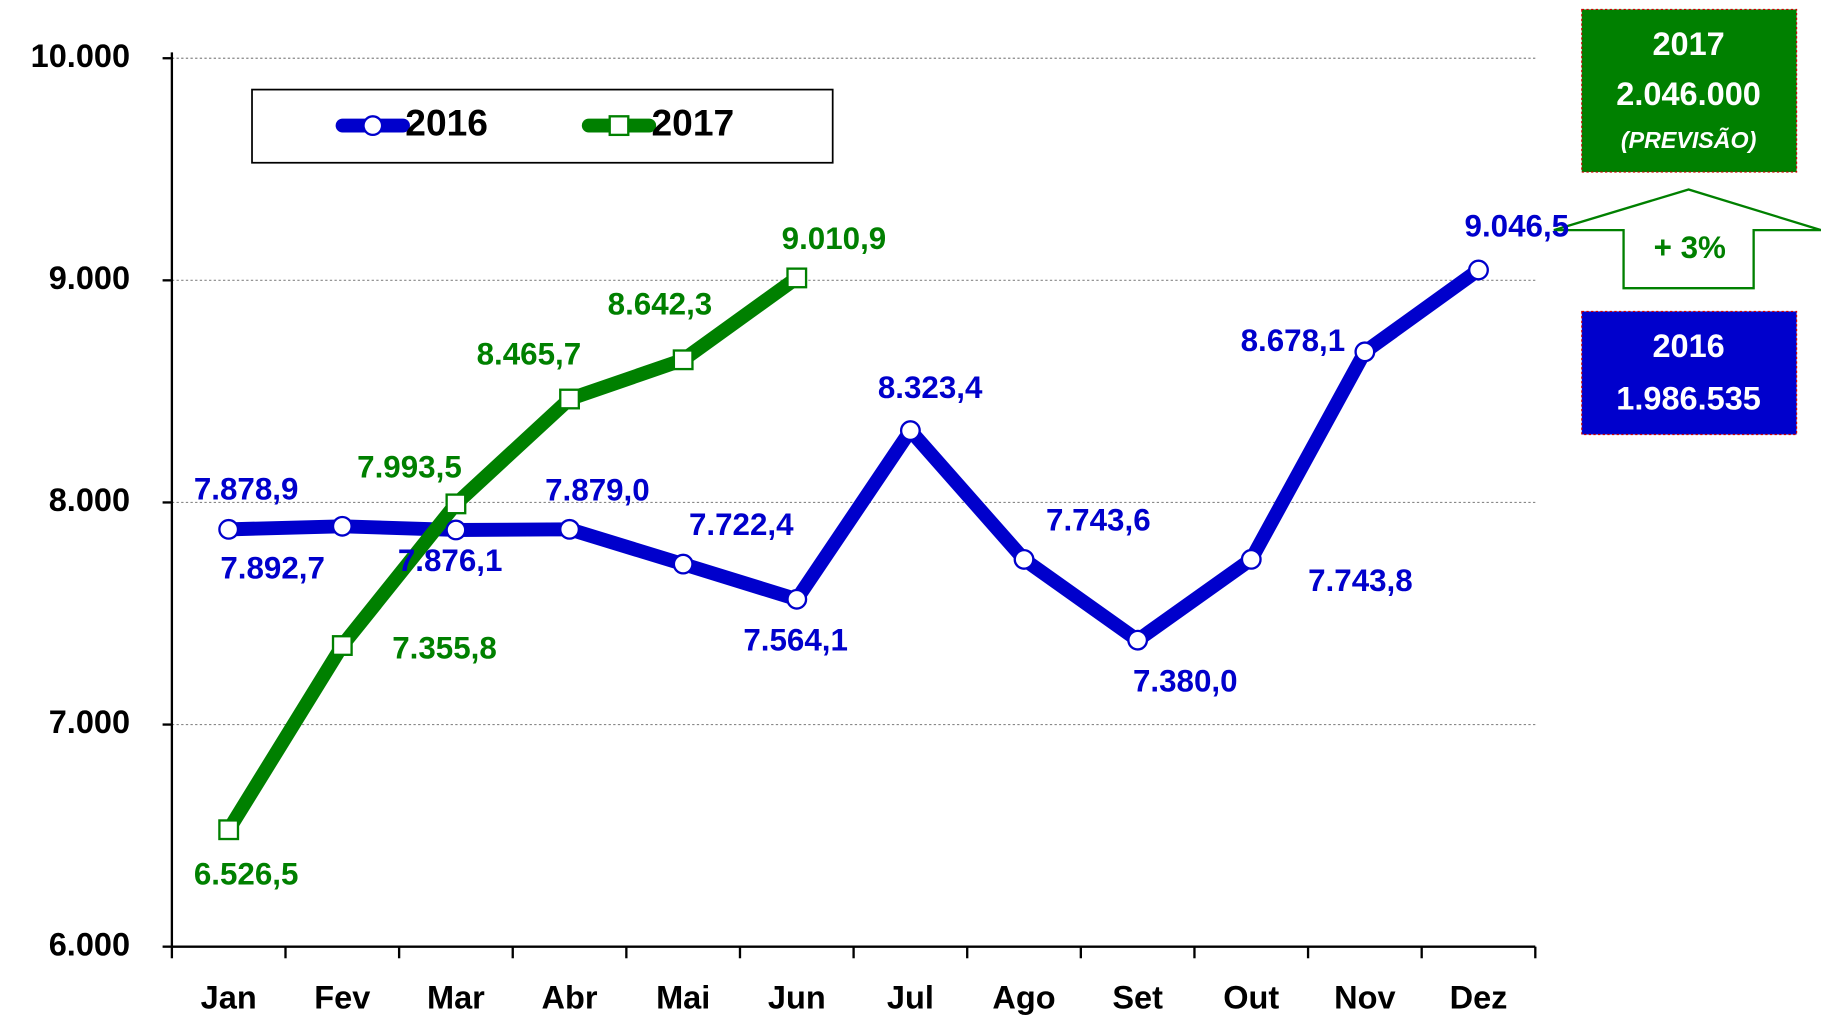  What do you see at coordinates (570, 998) in the screenshot?
I see `x-tick-label: Abr` at bounding box center [570, 998].